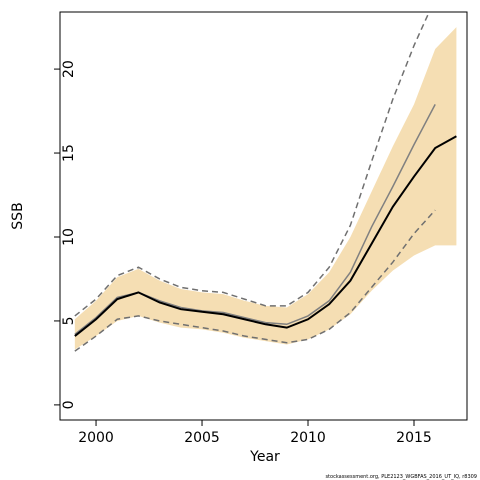 The width and height of the screenshot is (480, 480). What do you see at coordinates (264, 457) in the screenshot?
I see `x-axis-label: Year` at bounding box center [264, 457].